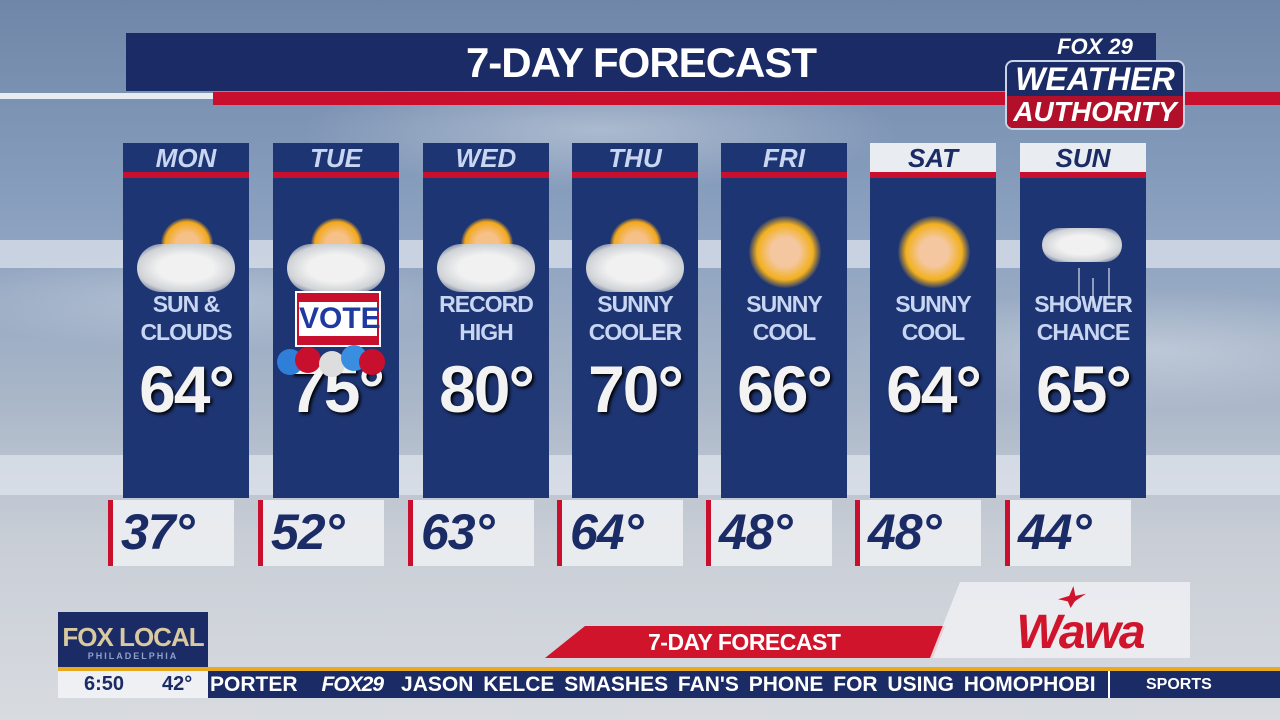 The height and width of the screenshot is (720, 1280). What do you see at coordinates (133, 656) in the screenshot?
I see `logo-subtext: PHILADELPHIA` at bounding box center [133, 656].